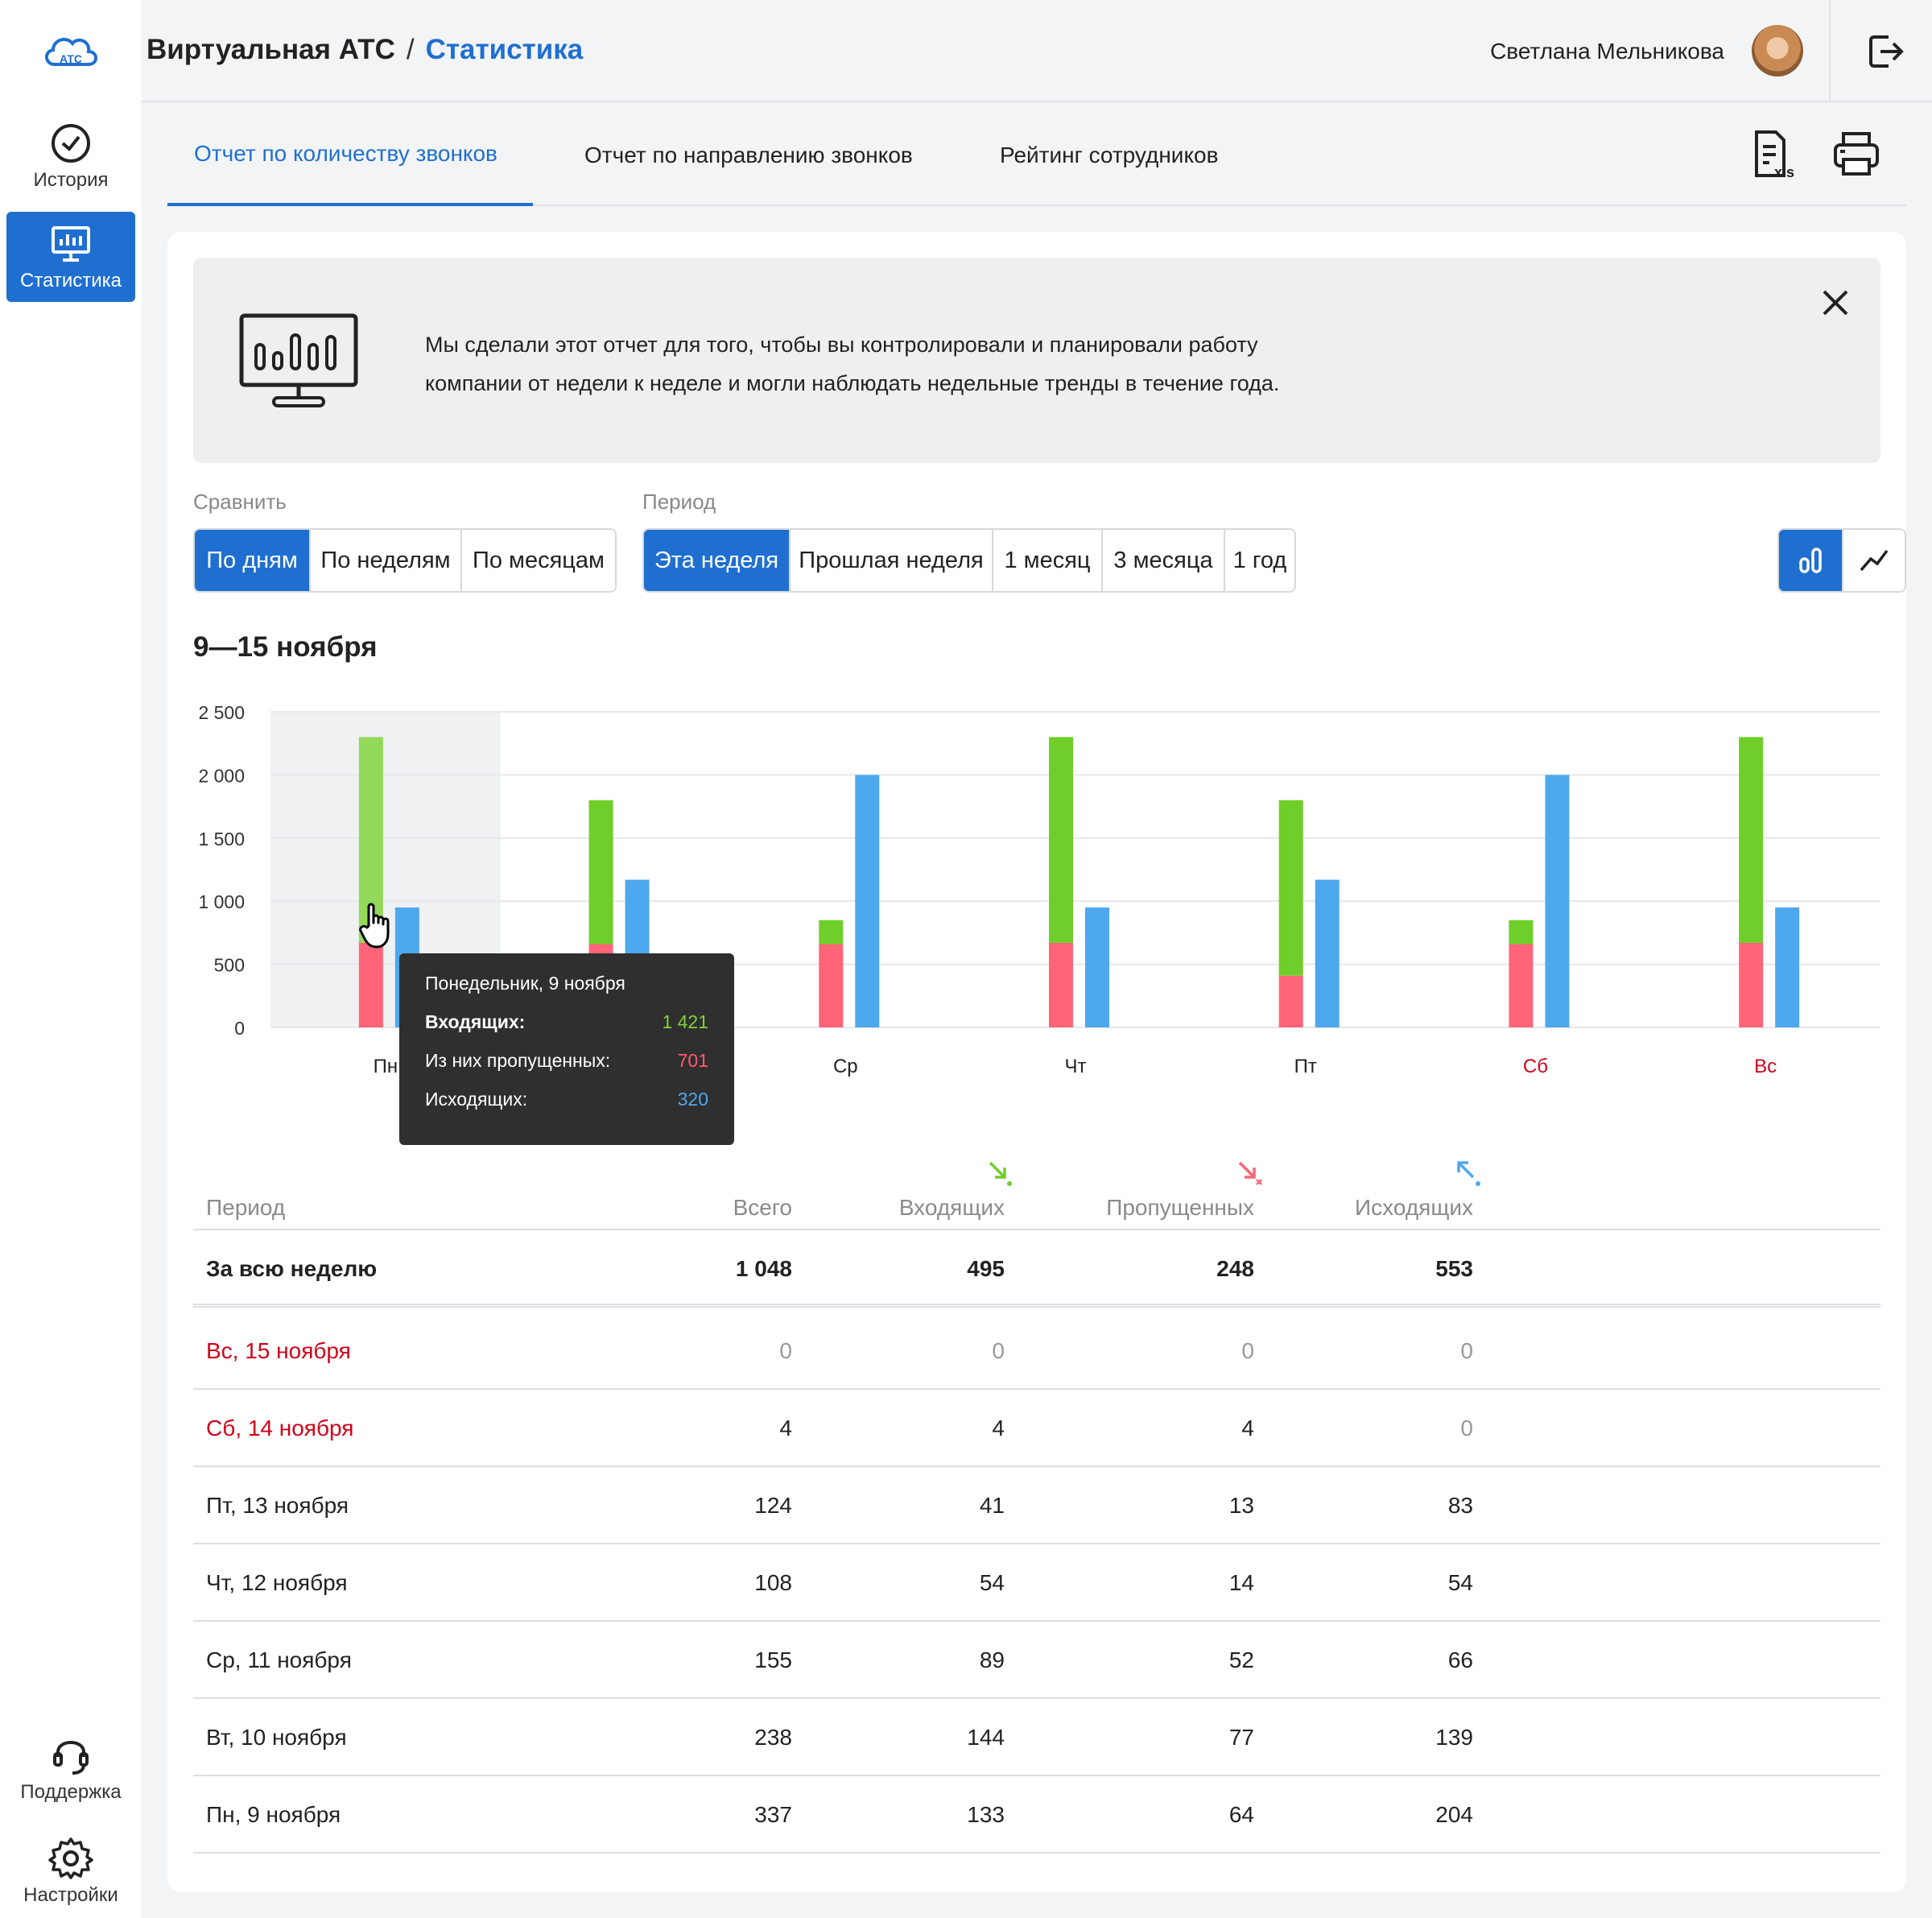 The image size is (1932, 1918). Describe the element at coordinates (221, 839) in the screenshot. I see `y-tick-label: 1 500` at that location.